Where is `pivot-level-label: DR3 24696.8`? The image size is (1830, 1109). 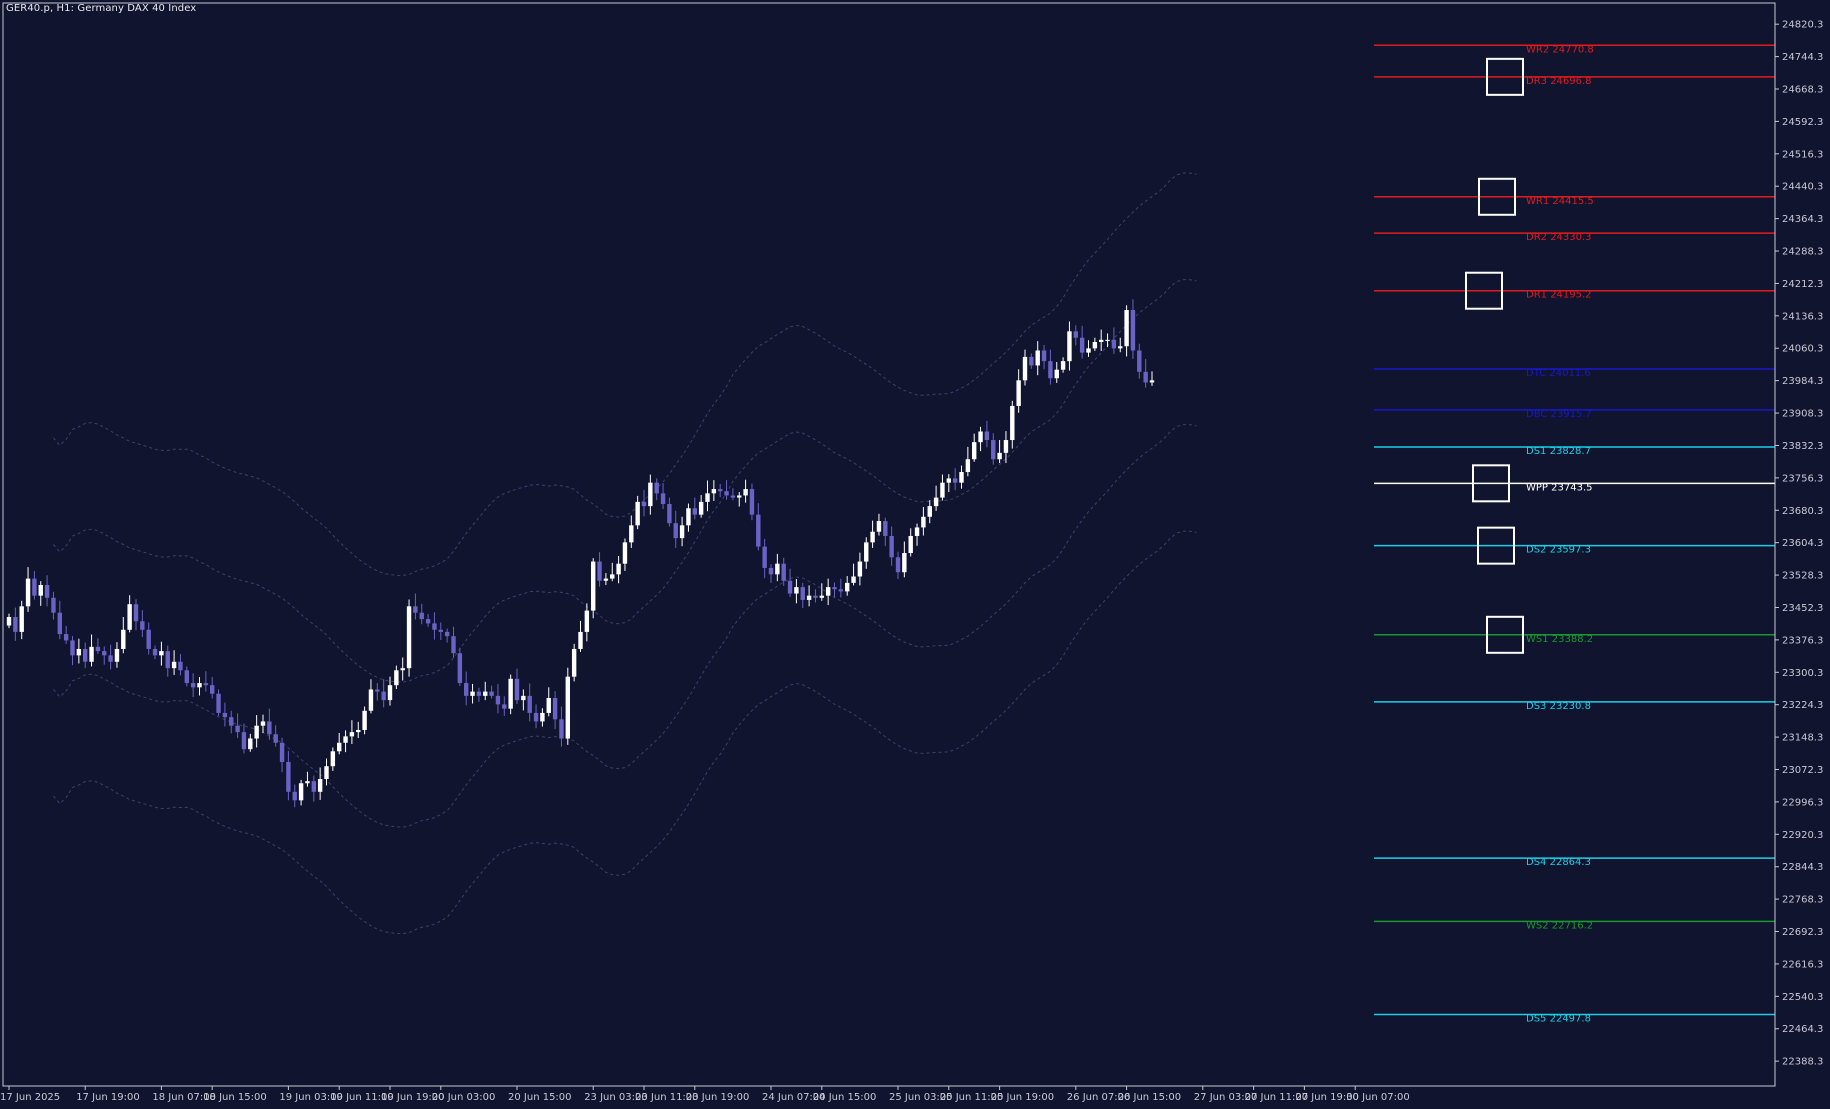 pivot-level-label: DR3 24696.8 is located at coordinates (1559, 81).